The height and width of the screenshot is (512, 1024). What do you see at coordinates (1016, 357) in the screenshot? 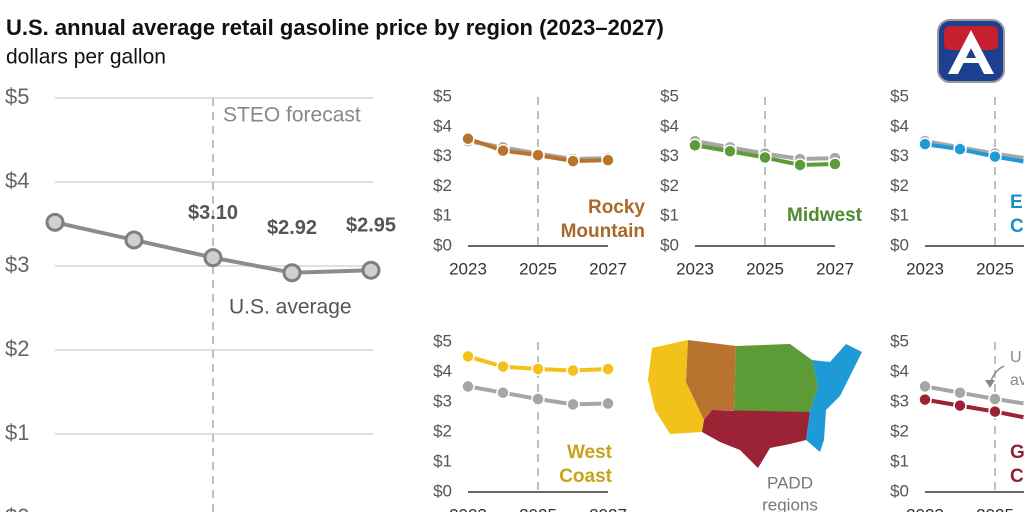
I see `annotation: U` at bounding box center [1016, 357].